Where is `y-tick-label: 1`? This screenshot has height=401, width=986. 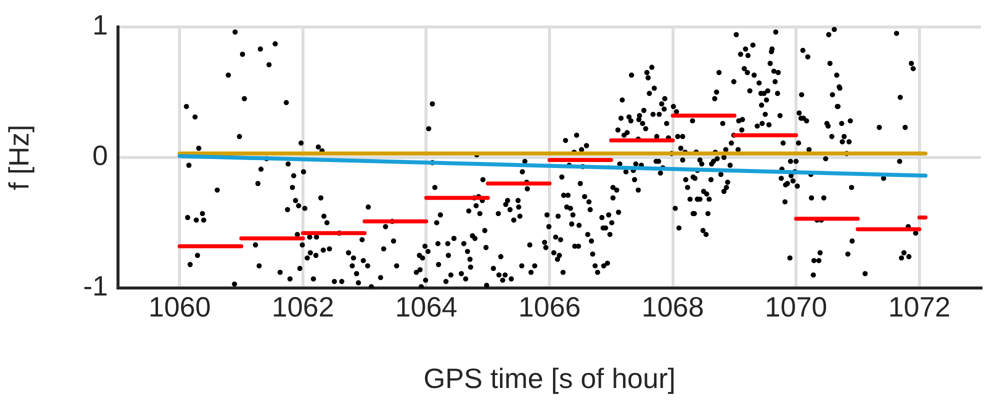
y-tick-label: 1 is located at coordinates (100, 25).